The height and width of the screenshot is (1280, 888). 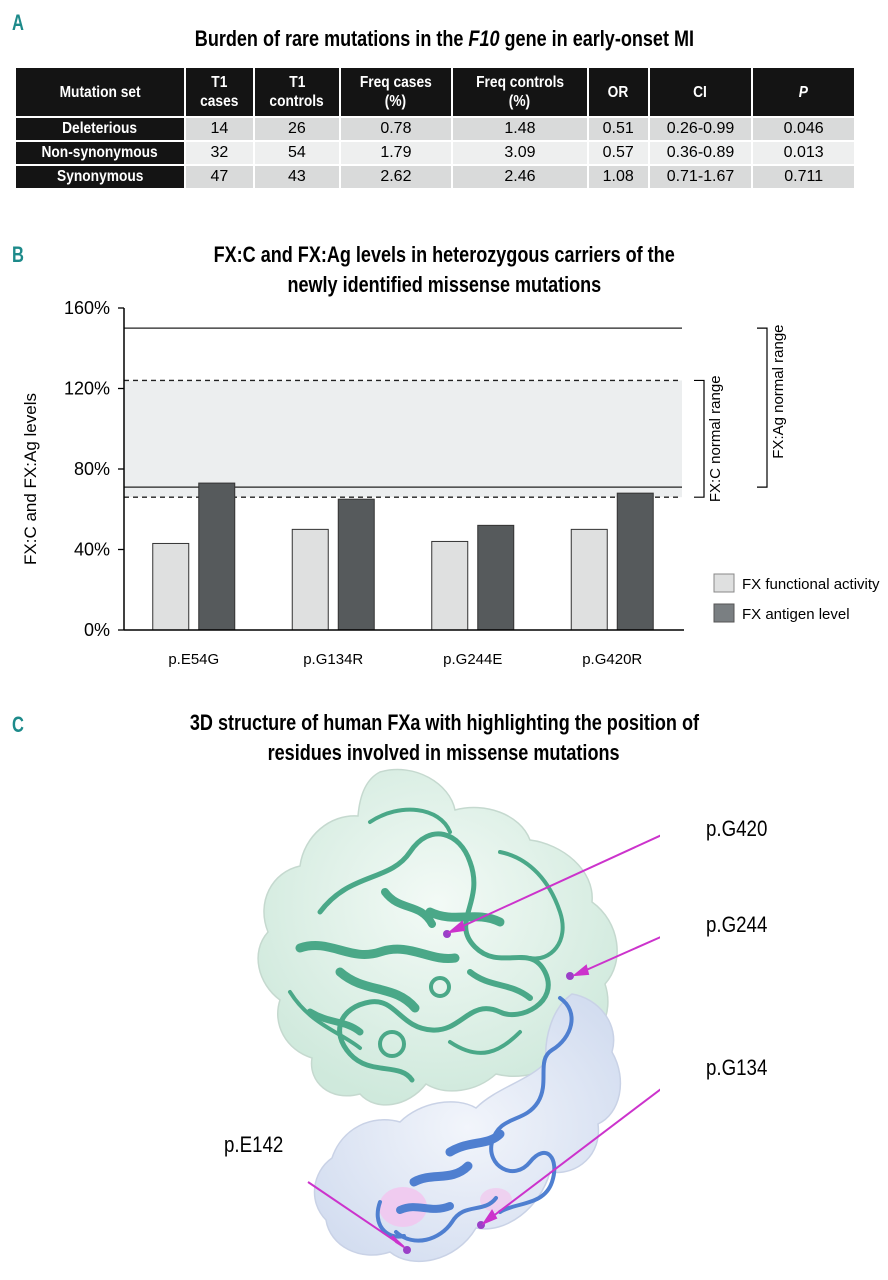 I want to click on cell-t1-cases: 14, so click(x=219, y=129).